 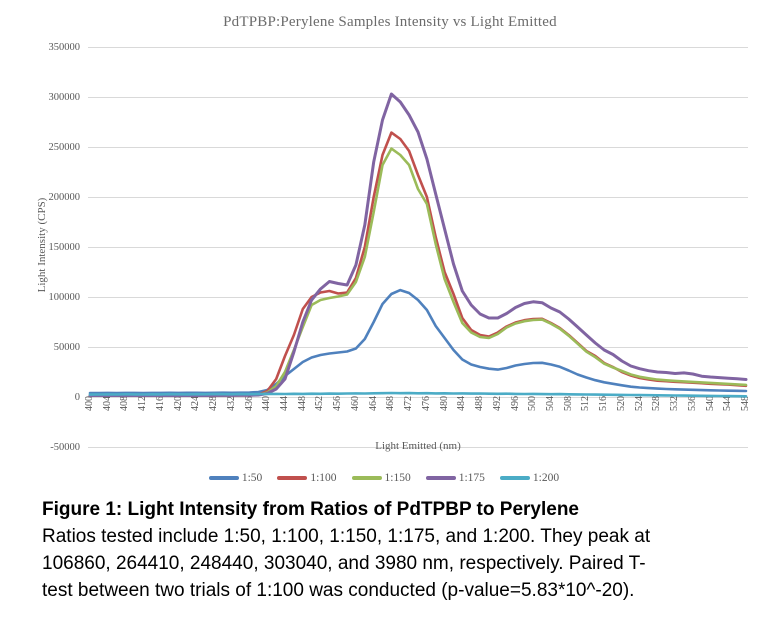 I want to click on x-tick-label: 480, so click(x=444, y=403).